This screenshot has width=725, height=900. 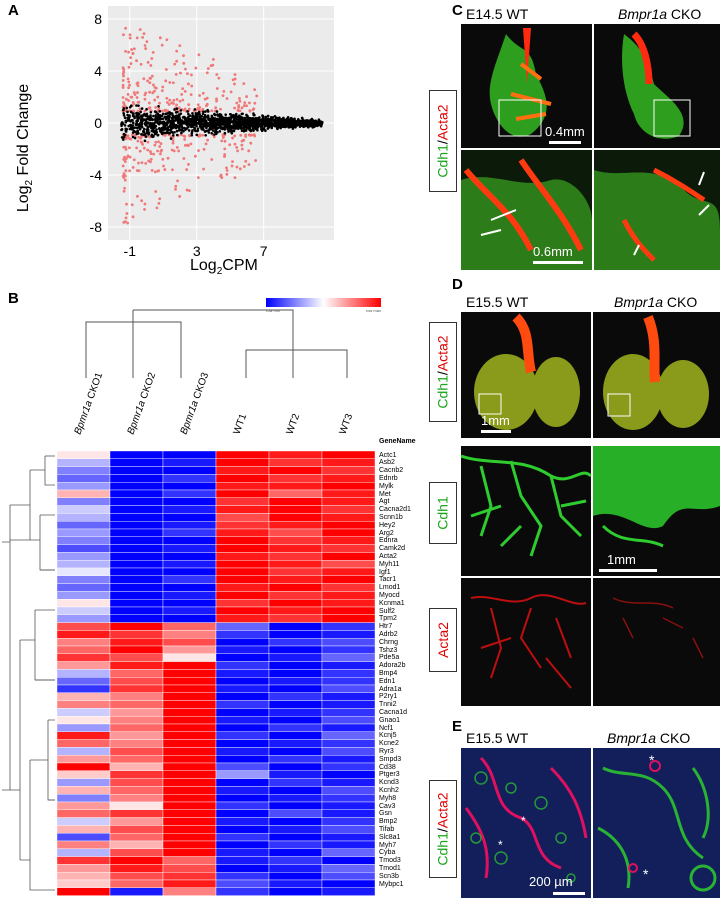 What do you see at coordinates (646, 874) in the screenshot?
I see `asterisk-cko-2: *` at bounding box center [646, 874].